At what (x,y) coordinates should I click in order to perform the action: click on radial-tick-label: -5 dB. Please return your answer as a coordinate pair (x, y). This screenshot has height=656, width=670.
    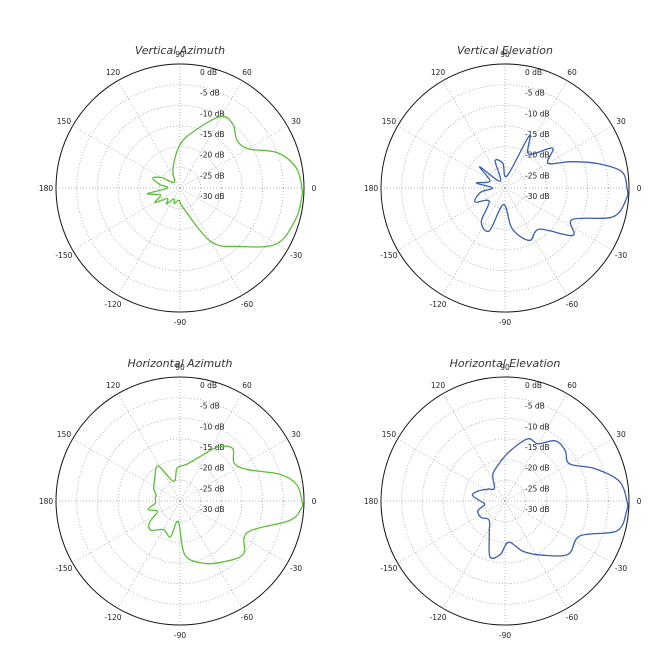
    Looking at the image, I should click on (535, 93).